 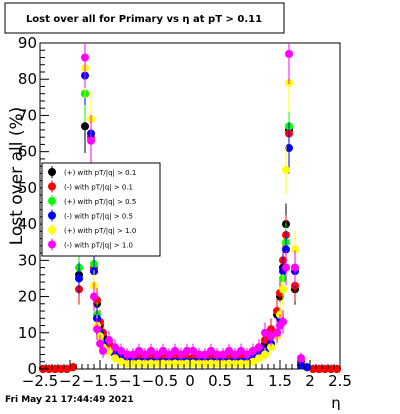 I want to click on legend-label: (-) with pT/|q| > 1.0, so click(x=98, y=246).